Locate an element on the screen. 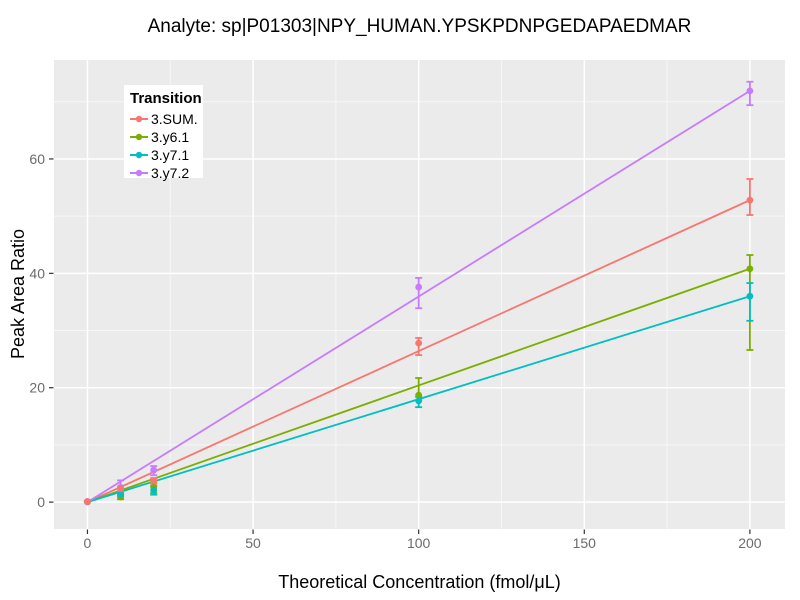  x-tick-label: 0 is located at coordinates (88, 543).